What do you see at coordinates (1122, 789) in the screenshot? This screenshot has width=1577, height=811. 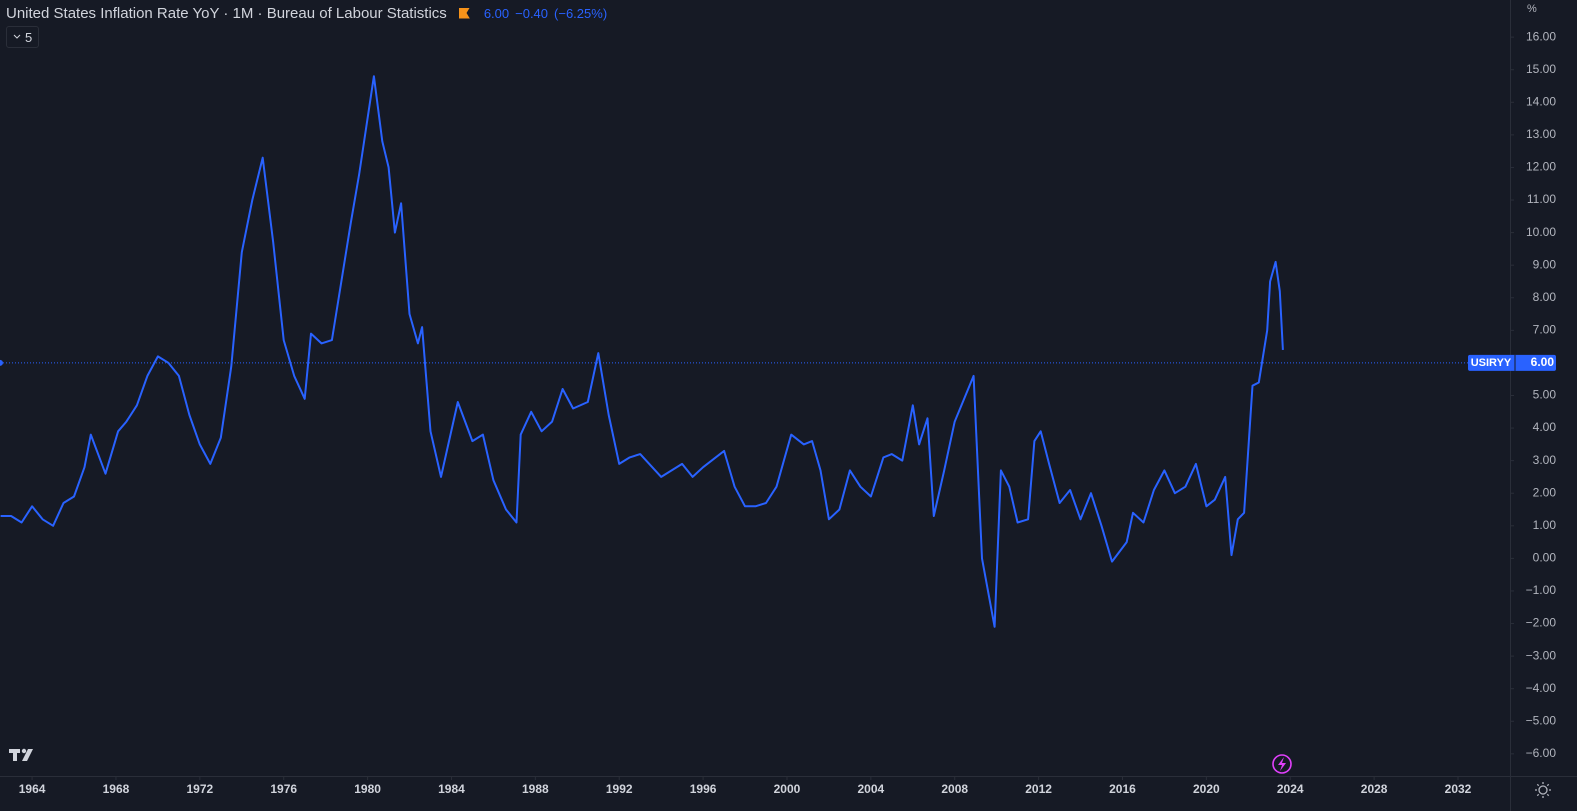 I see `x-tick-label: 2016` at bounding box center [1122, 789].